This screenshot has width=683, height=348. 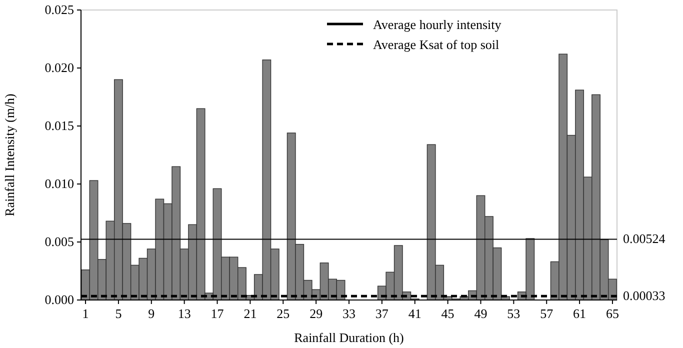 I want to click on x-tick-label: 53, so click(x=513, y=313).